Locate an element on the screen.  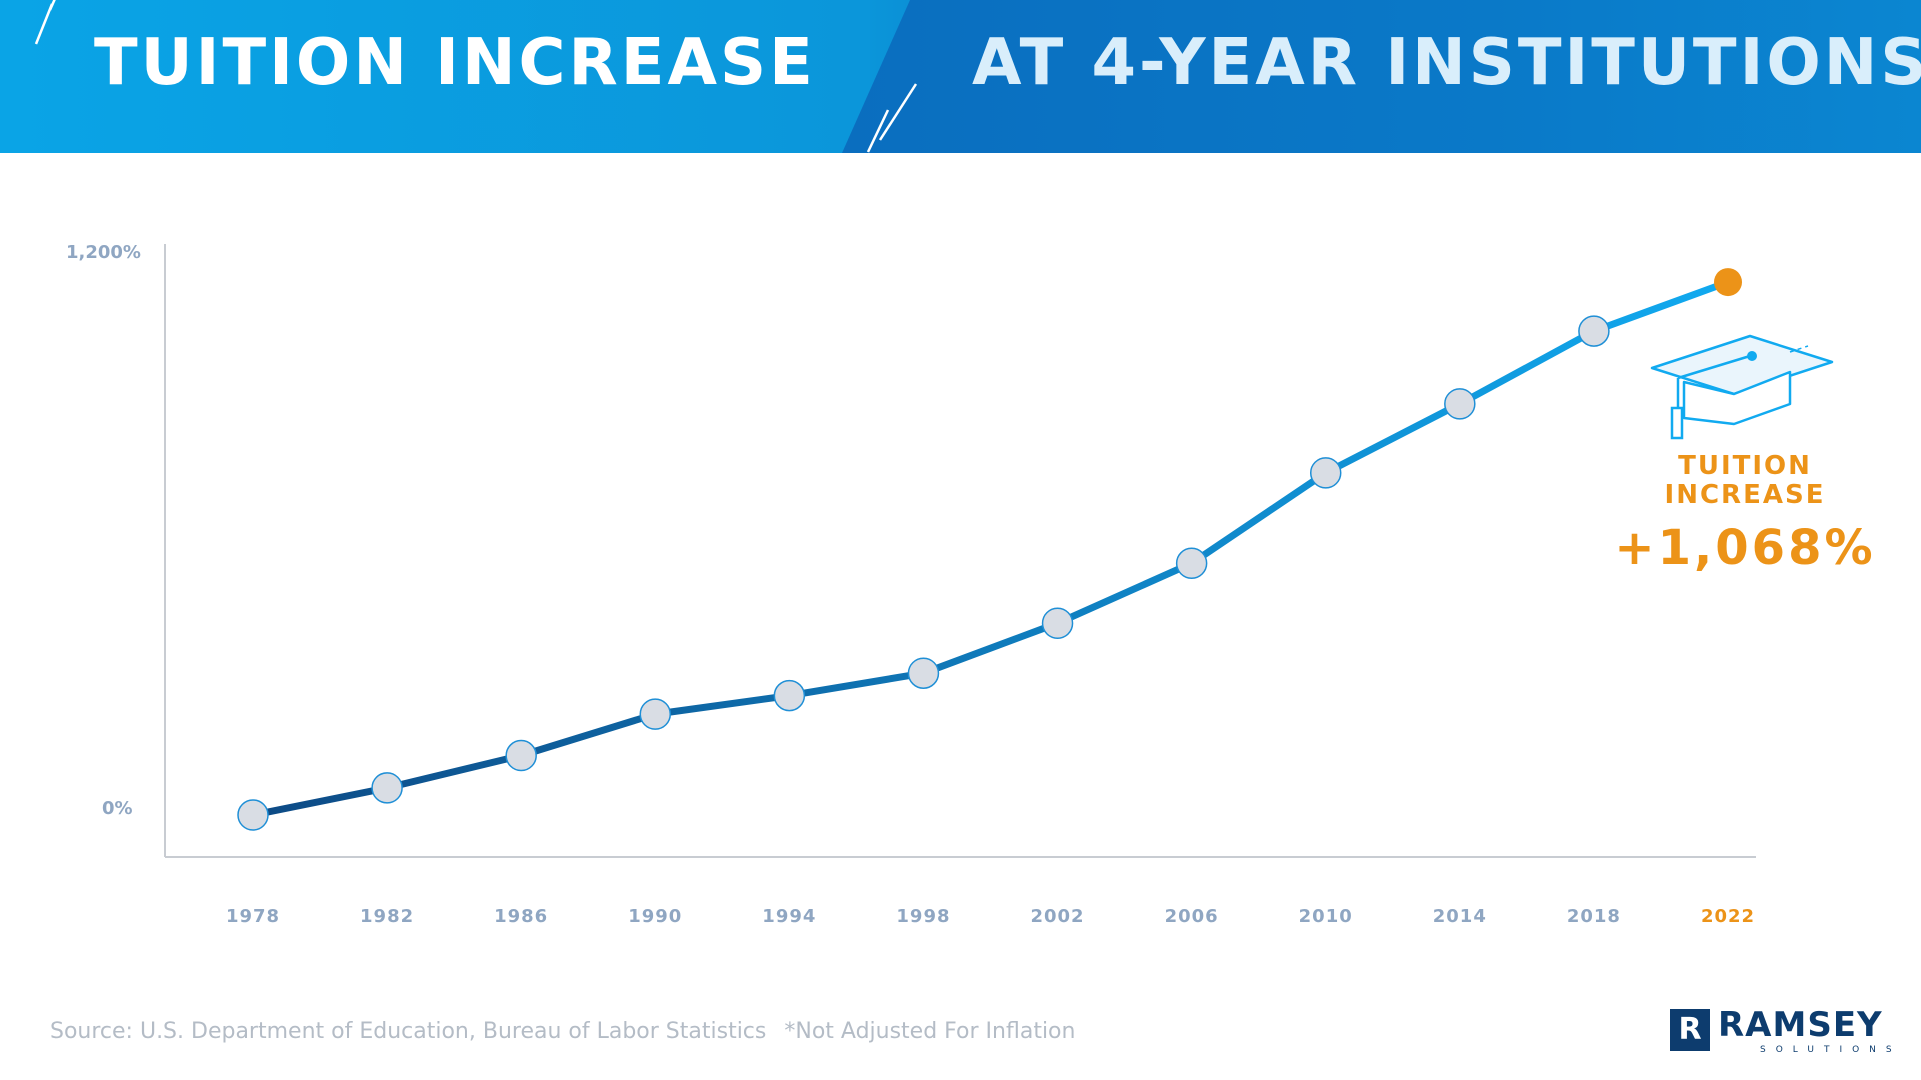
data-point-2014 is located at coordinates (1460, 404).